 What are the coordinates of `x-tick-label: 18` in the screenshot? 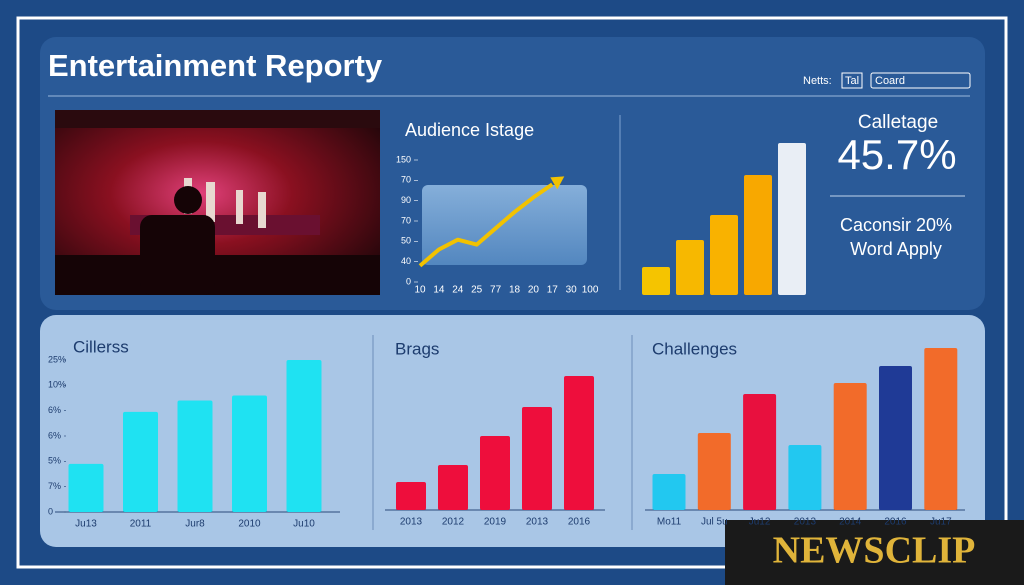 It's located at (515, 290).